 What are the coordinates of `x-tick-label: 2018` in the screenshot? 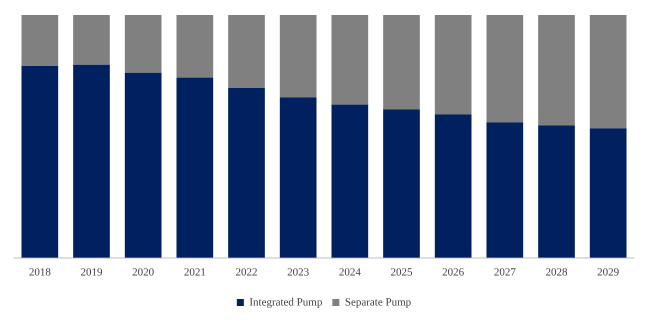 It's located at (40, 272).